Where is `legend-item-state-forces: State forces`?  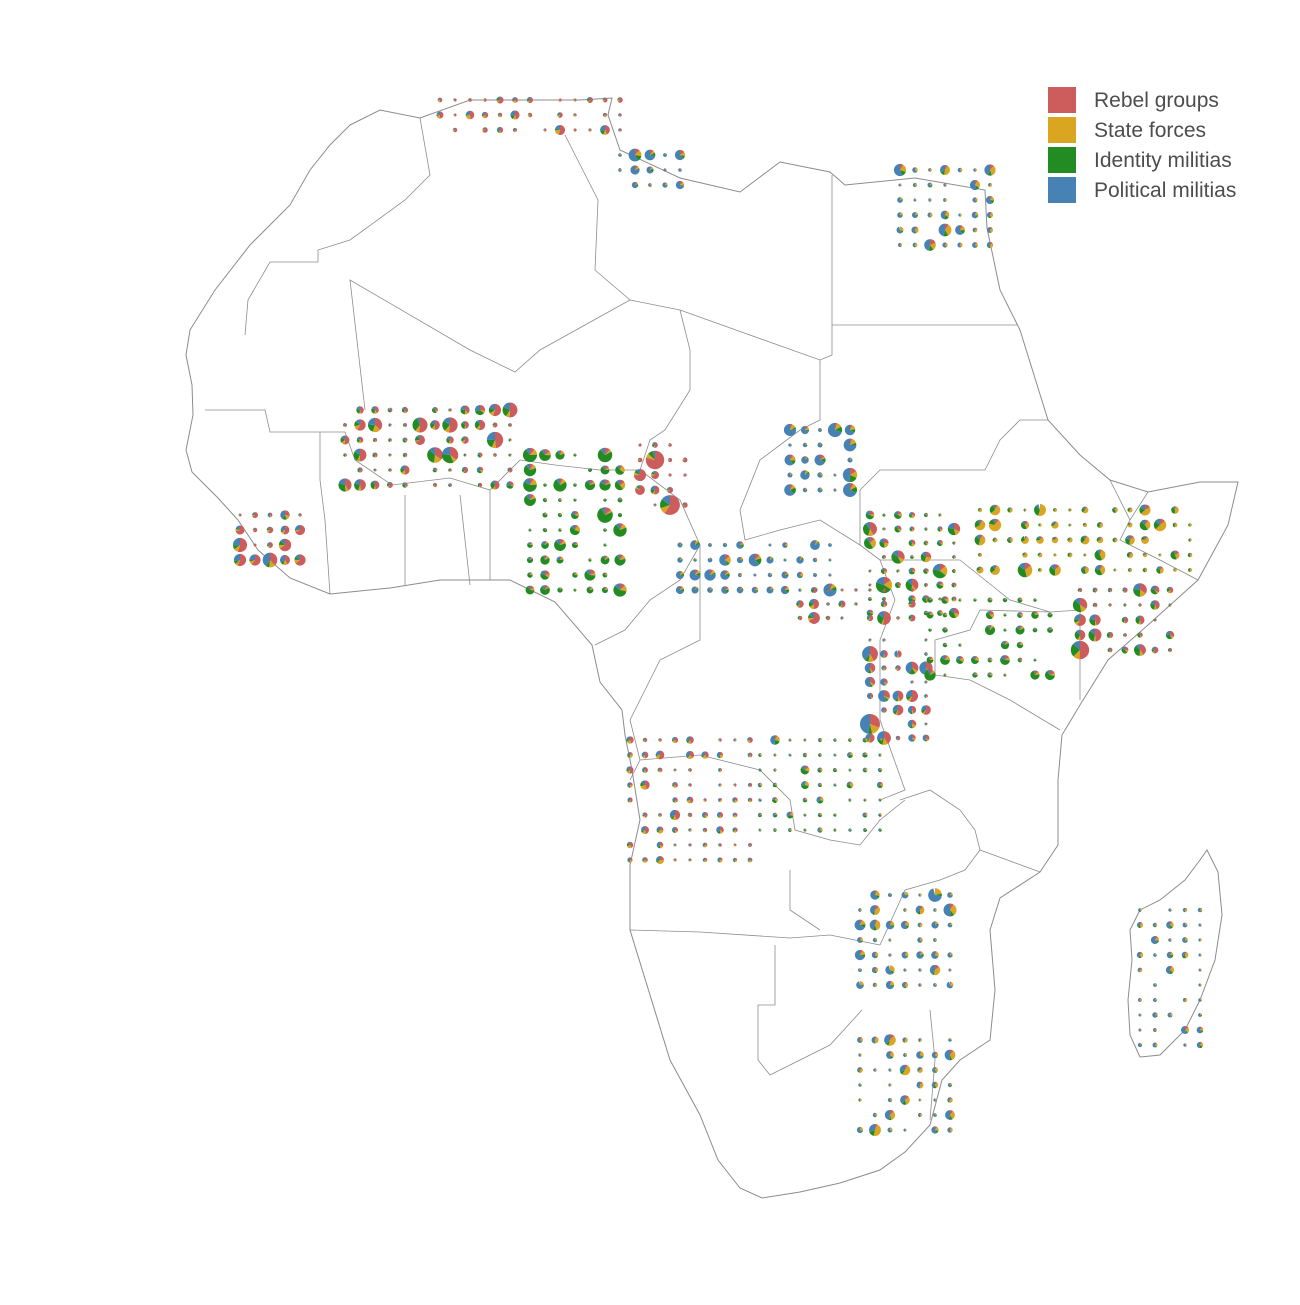 legend-item-state-forces: State forces is located at coordinates (1168, 131).